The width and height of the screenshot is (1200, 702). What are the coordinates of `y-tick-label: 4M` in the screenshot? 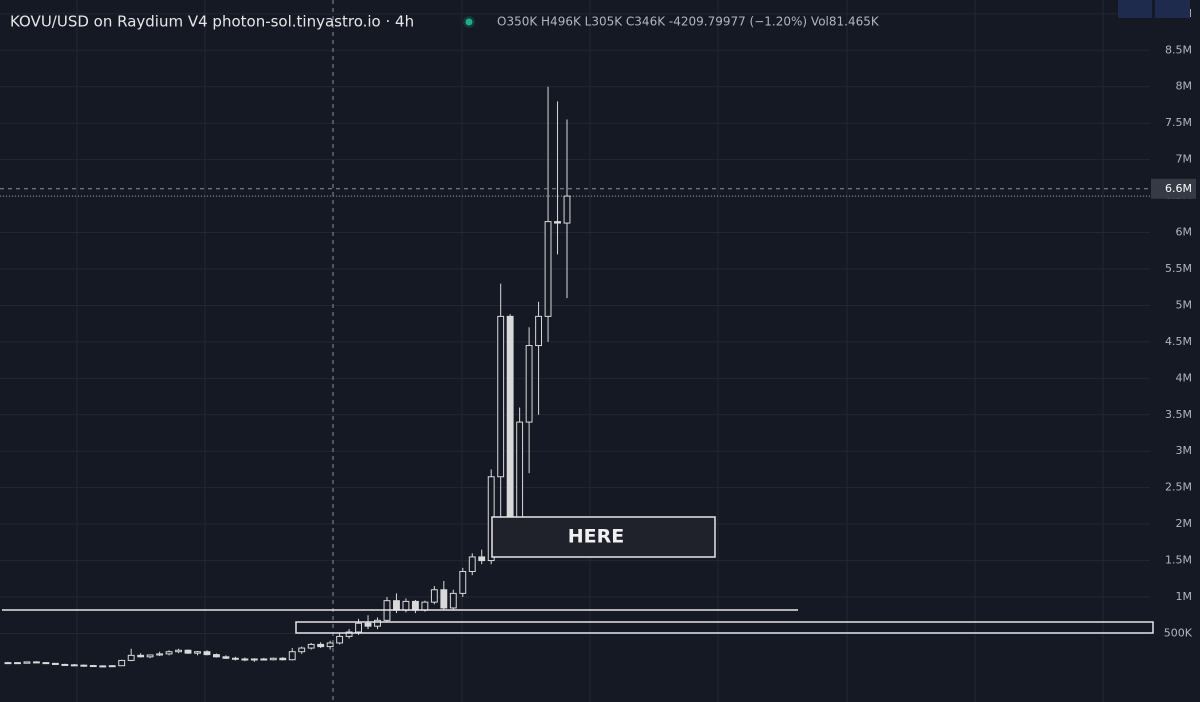 It's located at (1184, 377).